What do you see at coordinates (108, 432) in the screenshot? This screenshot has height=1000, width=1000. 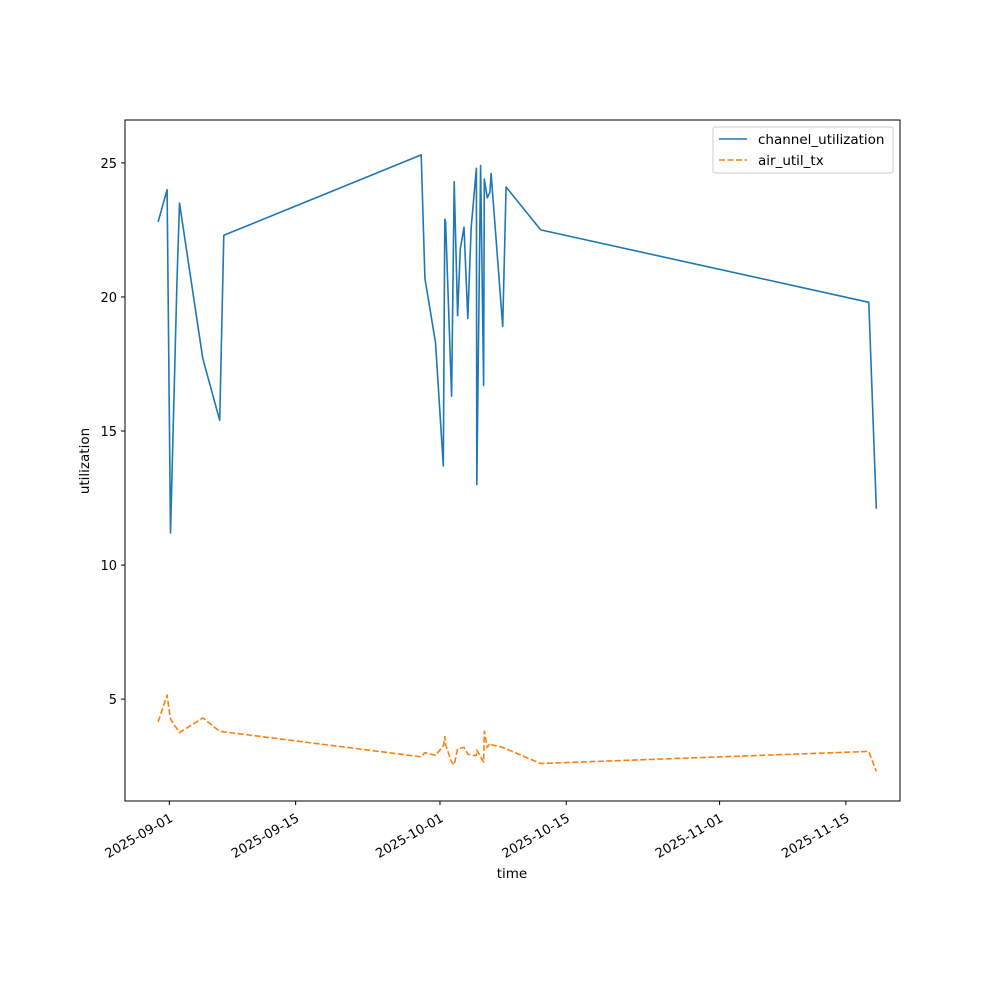 I see `y-tick-label: 15` at bounding box center [108, 432].